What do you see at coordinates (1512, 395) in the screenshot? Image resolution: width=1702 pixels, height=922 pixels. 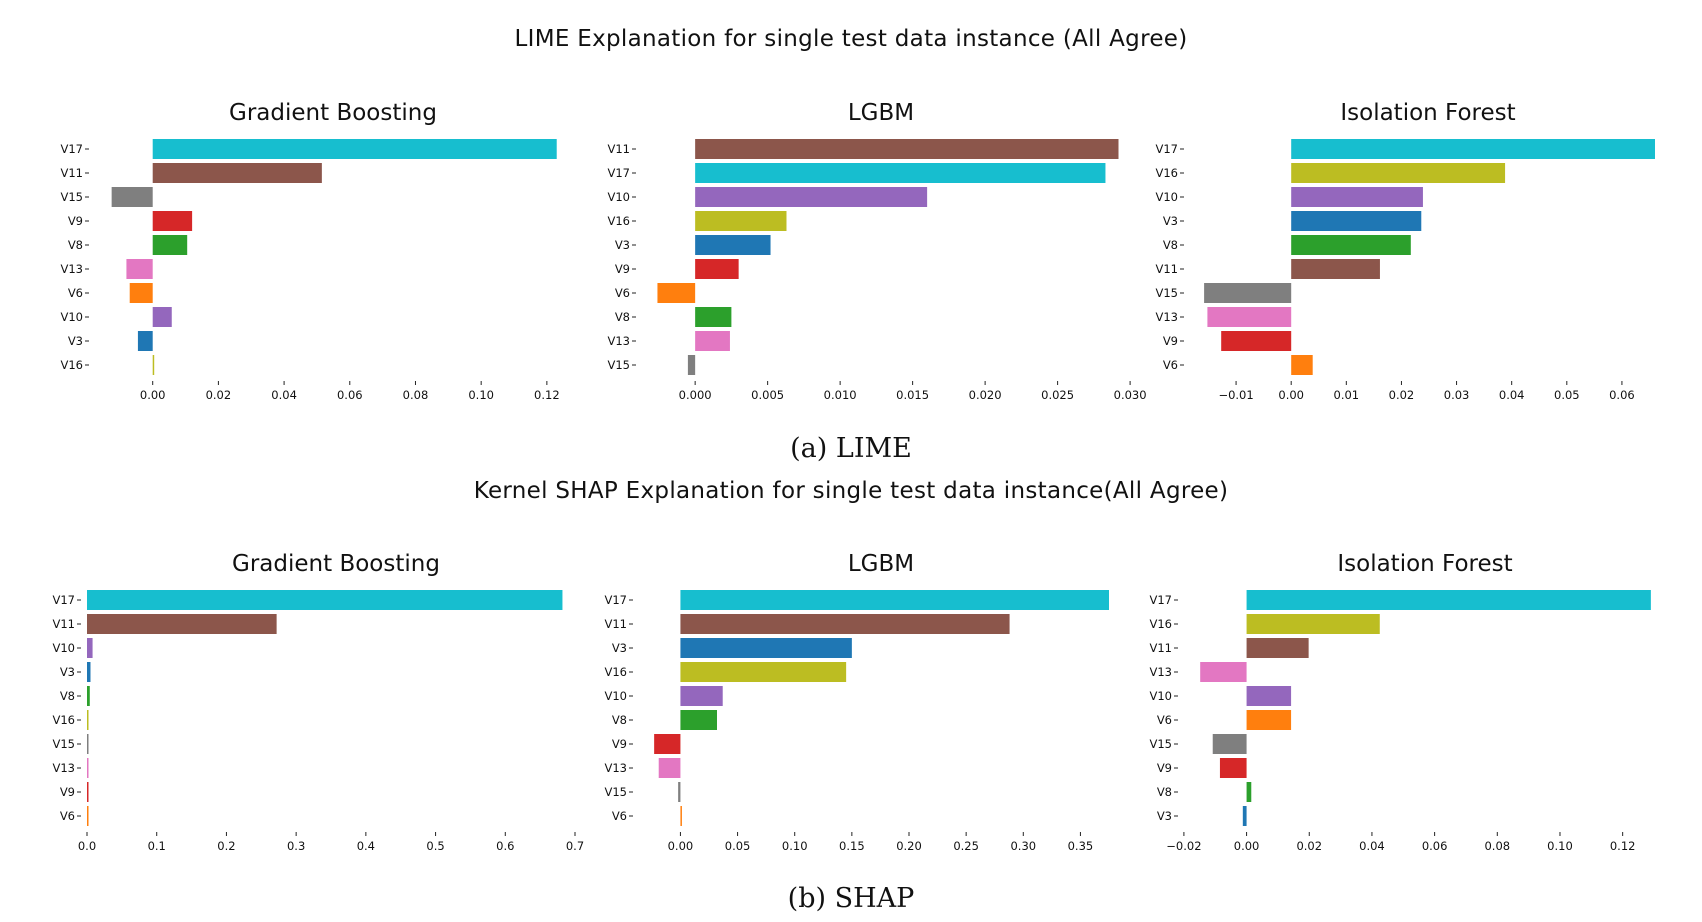 I see `x-tick-label: 0.04` at bounding box center [1512, 395].